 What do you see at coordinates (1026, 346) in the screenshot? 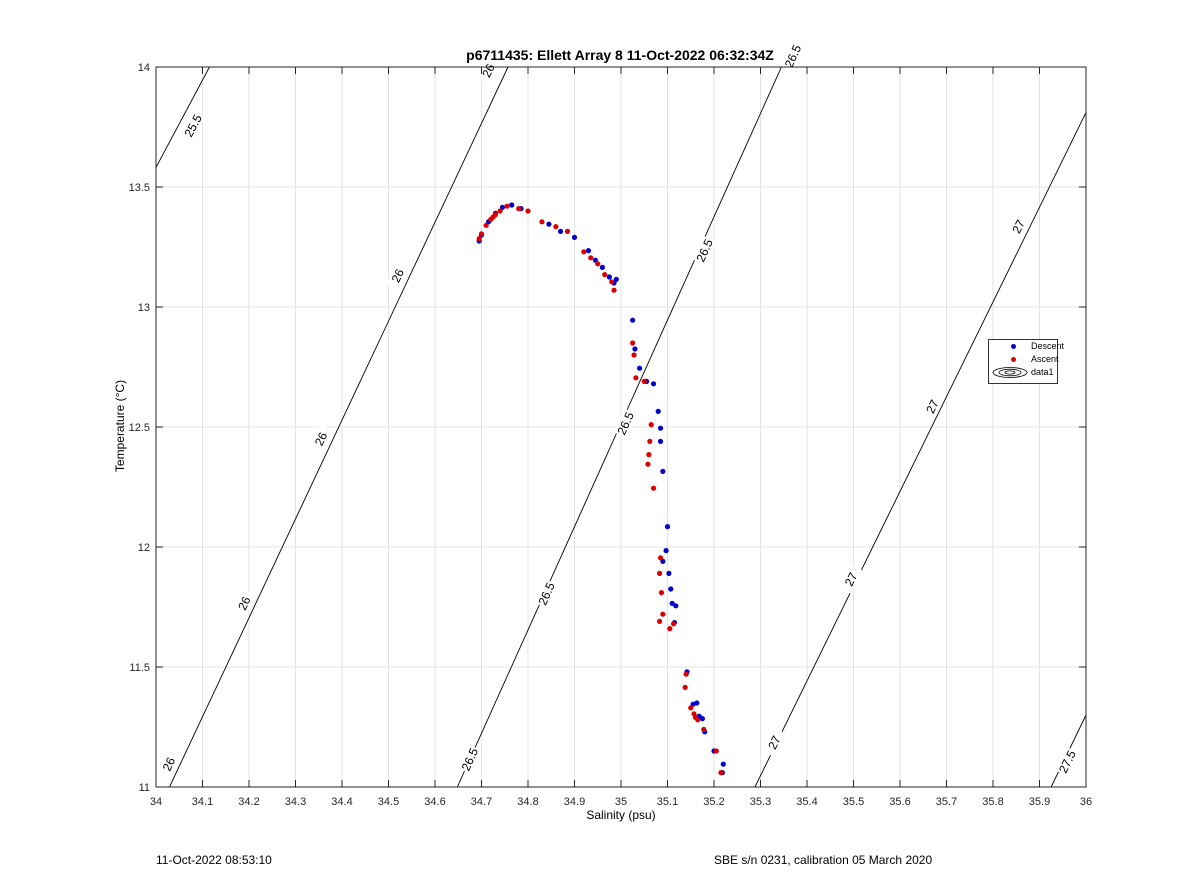
I see `legend-item-descent: Descent` at bounding box center [1026, 346].